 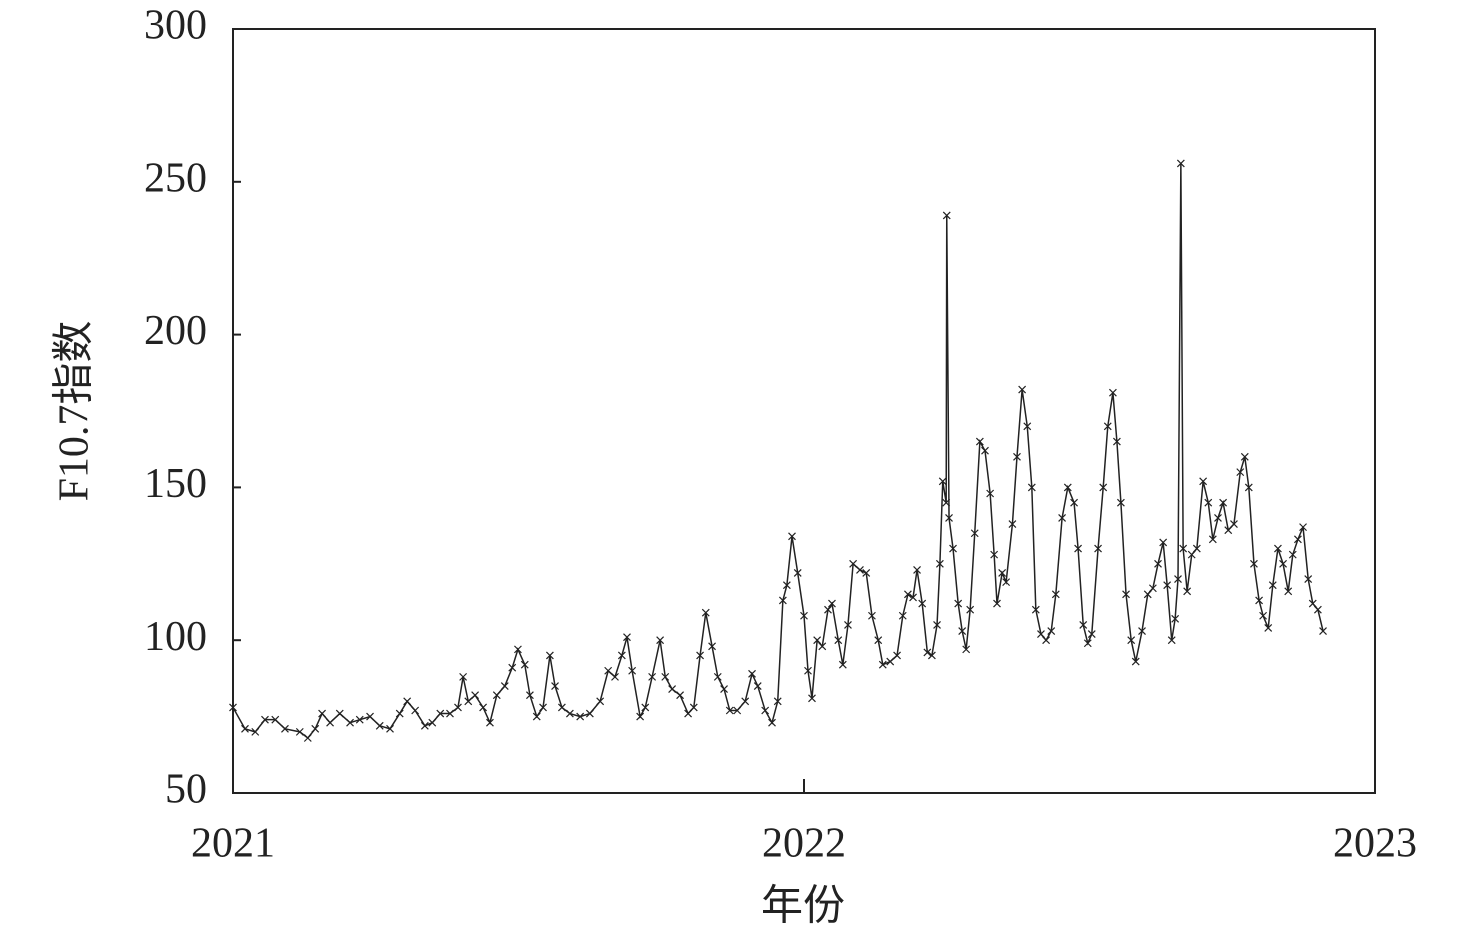 What do you see at coordinates (175, 484) in the screenshot?
I see `y-tick-label: 150` at bounding box center [175, 484].